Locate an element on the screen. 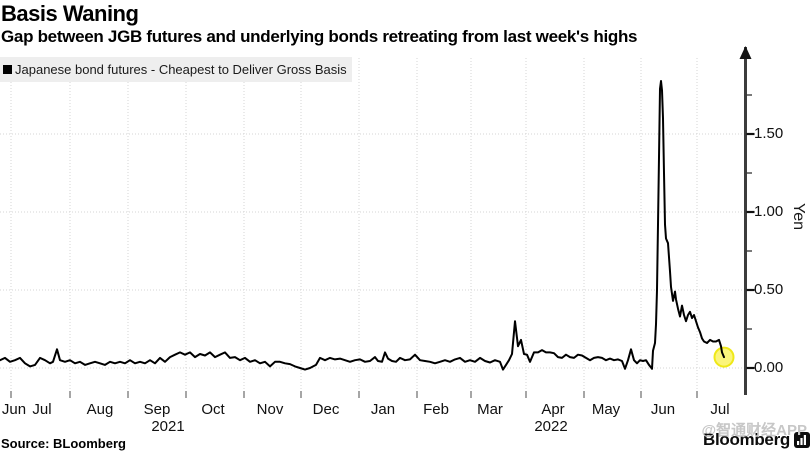 The width and height of the screenshot is (810, 451). x-tick-label: Apr is located at coordinates (553, 409).